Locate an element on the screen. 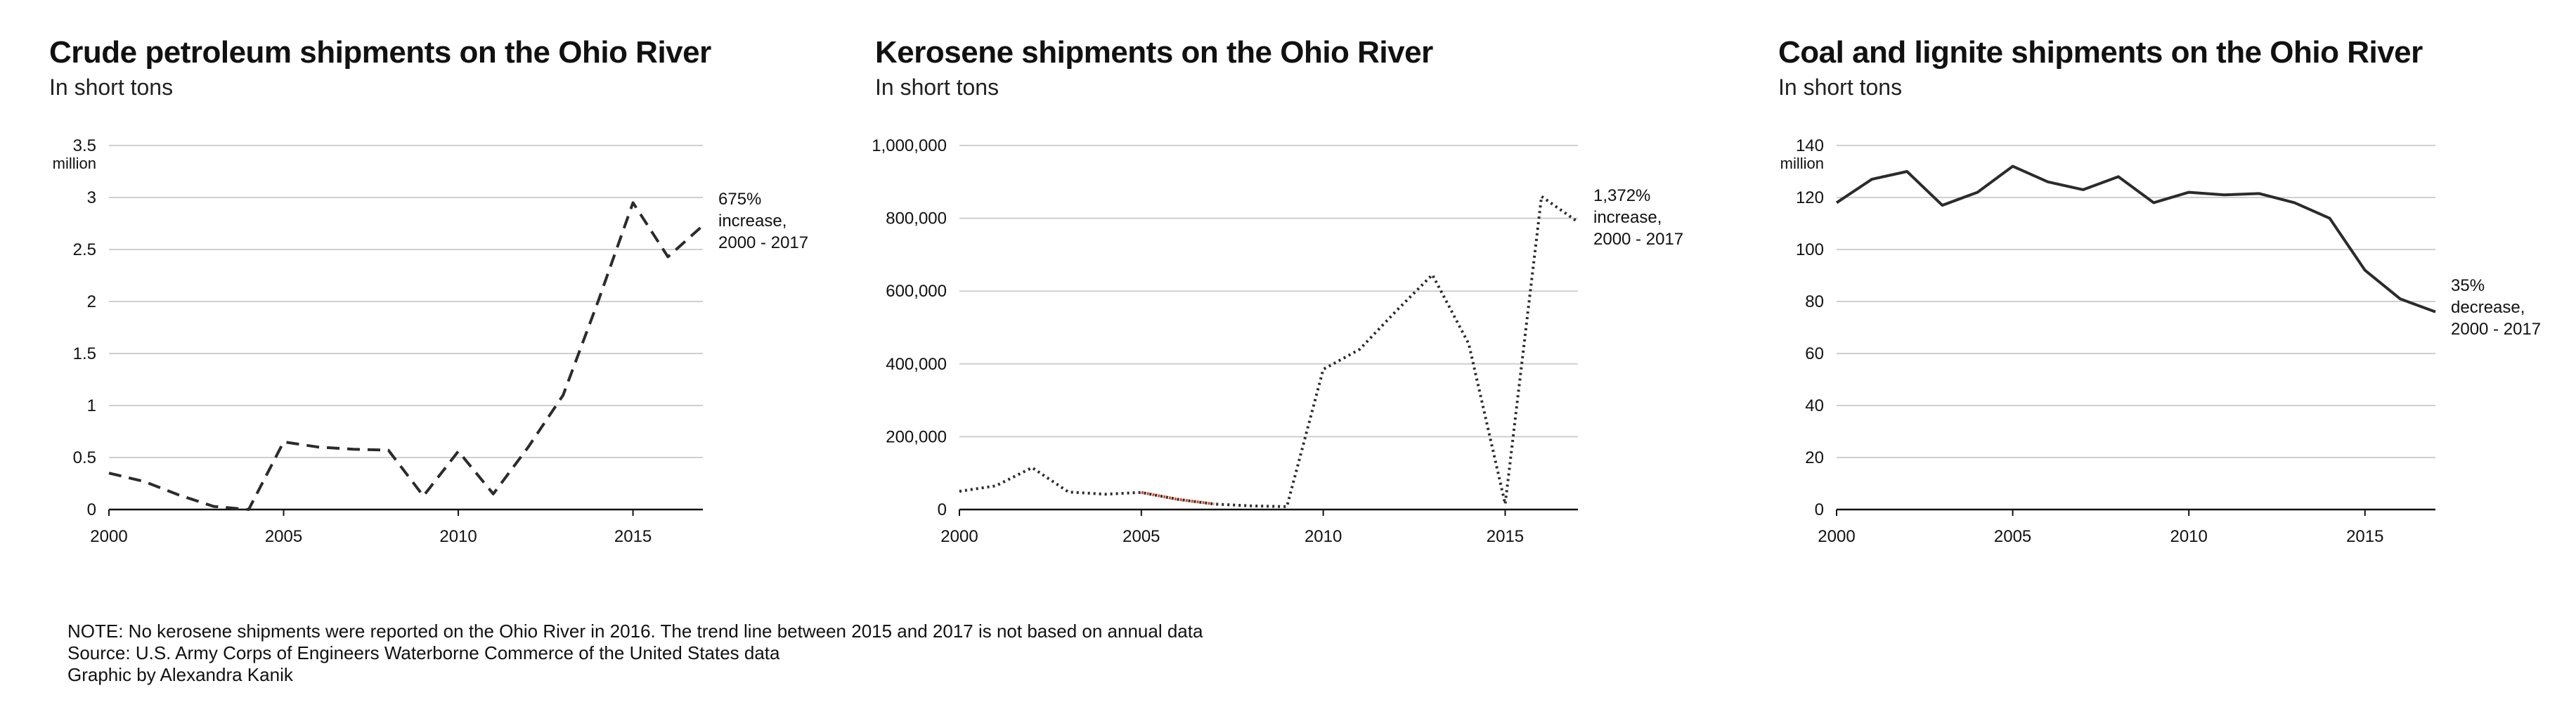 The image size is (2576, 707). y-tick-label: 600,000 is located at coordinates (917, 291).